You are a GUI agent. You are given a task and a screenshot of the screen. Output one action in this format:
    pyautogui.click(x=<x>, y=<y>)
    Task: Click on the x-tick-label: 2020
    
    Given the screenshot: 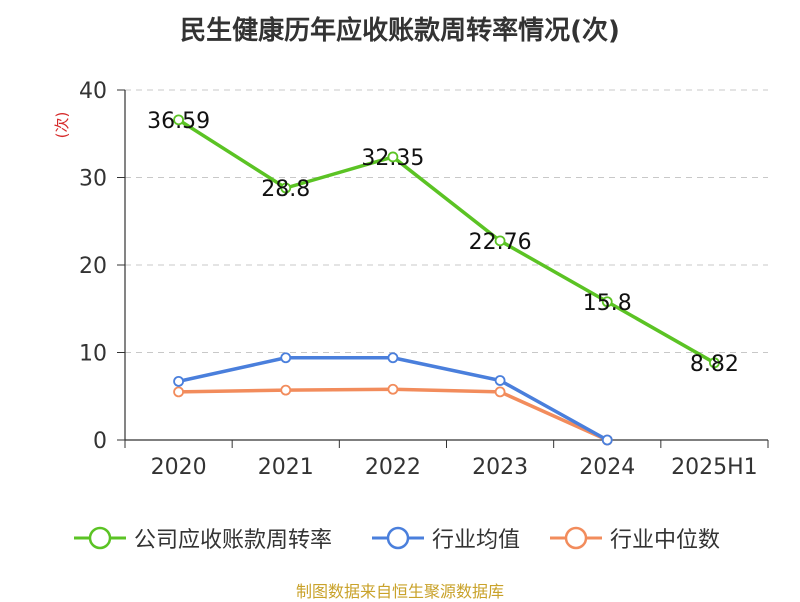 What is the action you would take?
    pyautogui.click(x=179, y=467)
    